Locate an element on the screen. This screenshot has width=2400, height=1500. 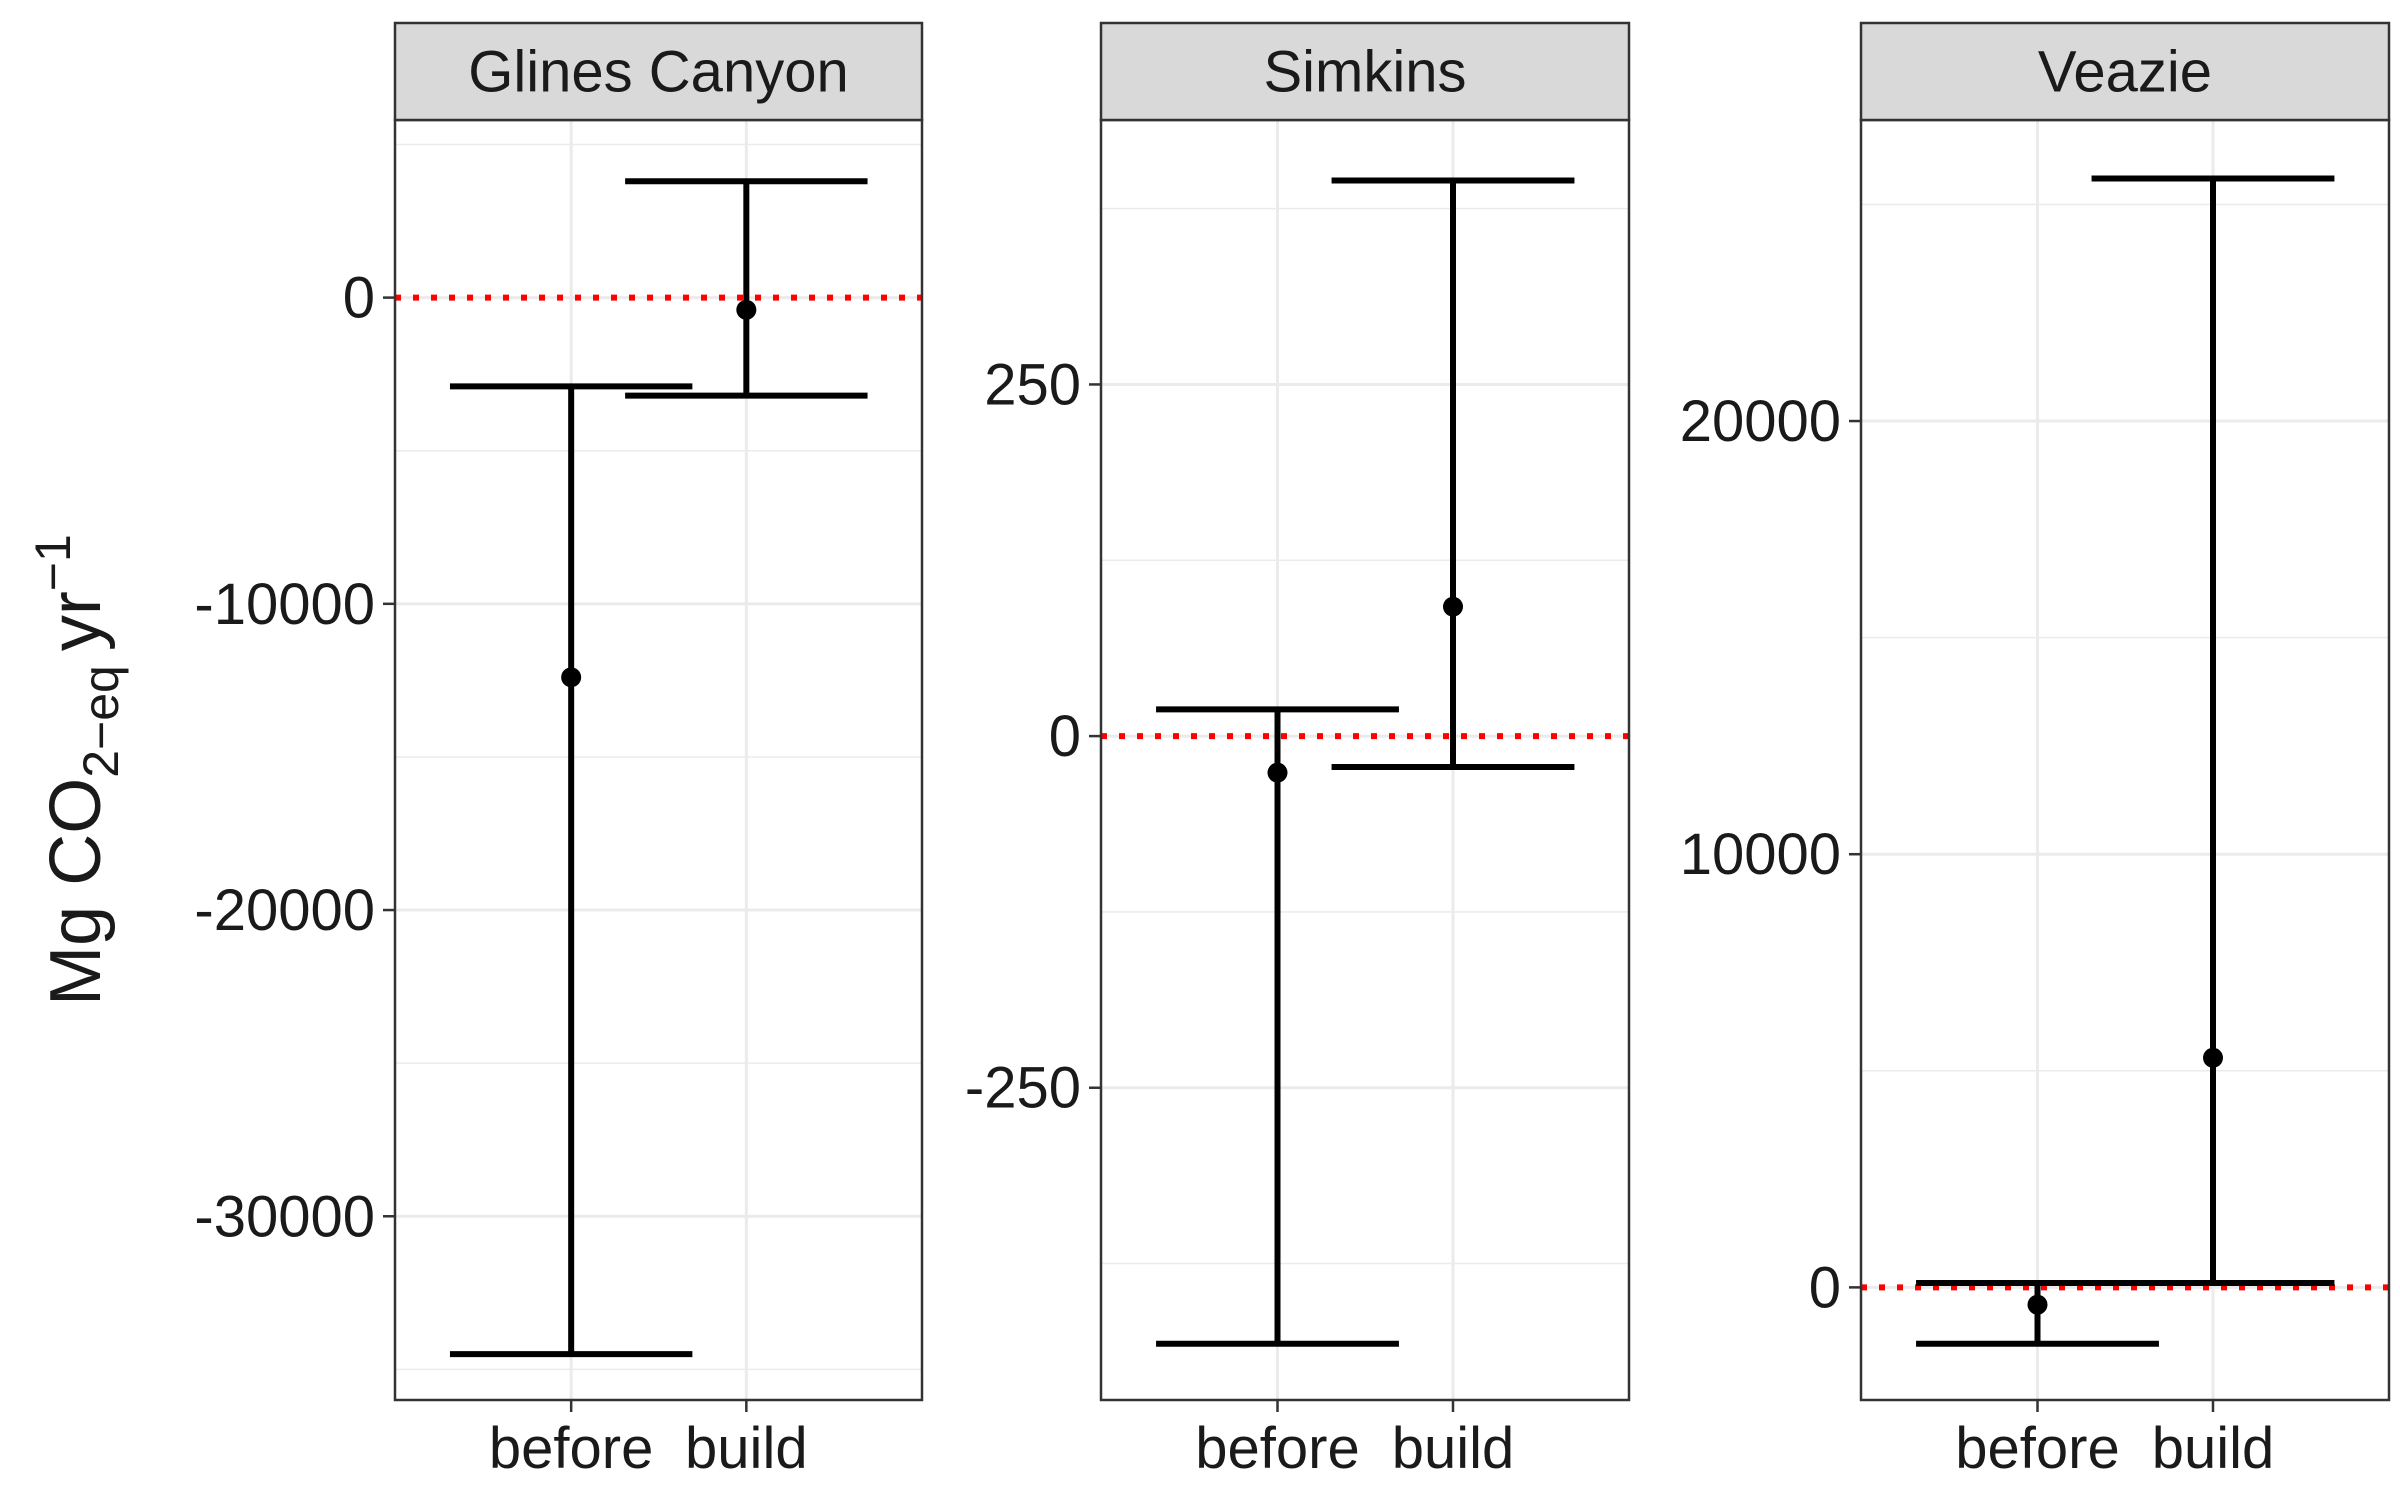
y-tick-label: -250 is located at coordinates (1023, 1088).